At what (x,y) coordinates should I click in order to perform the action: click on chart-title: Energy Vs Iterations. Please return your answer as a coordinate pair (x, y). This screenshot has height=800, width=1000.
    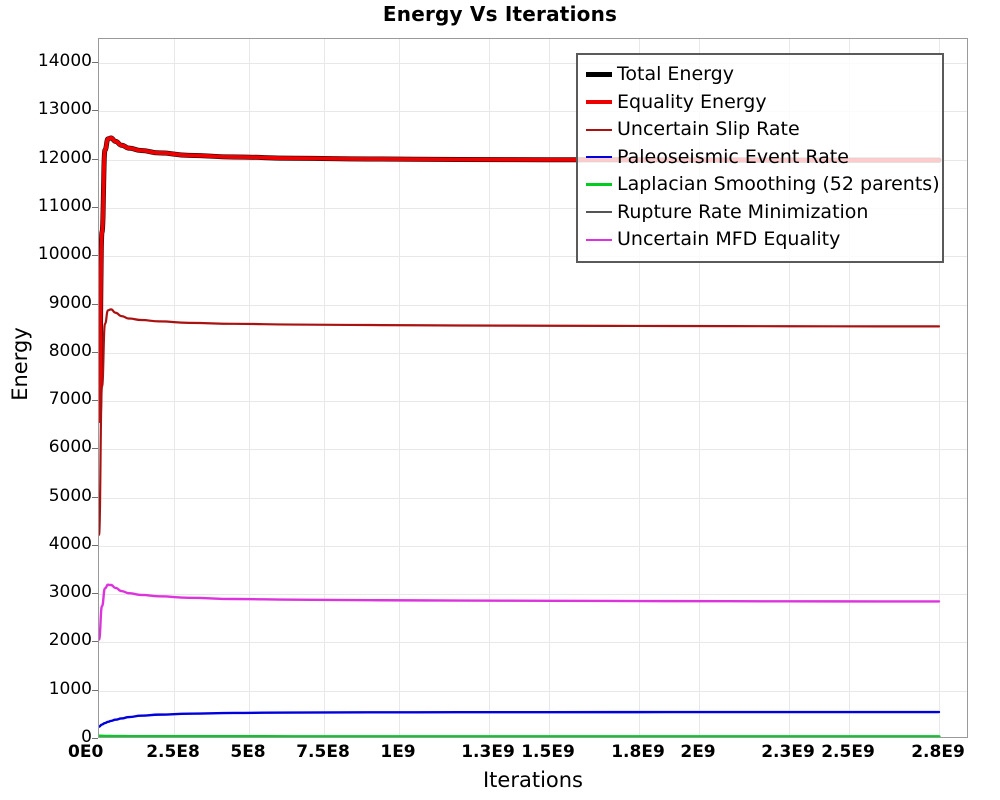
    Looking at the image, I should click on (500, 14).